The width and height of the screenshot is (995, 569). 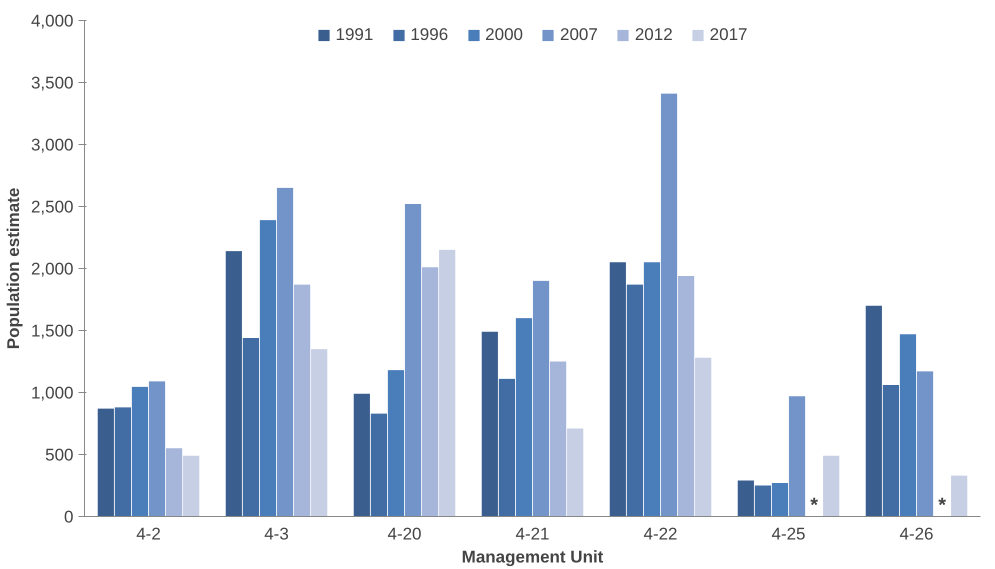 What do you see at coordinates (52, 207) in the screenshot?
I see `y-tick-label: 2,500` at bounding box center [52, 207].